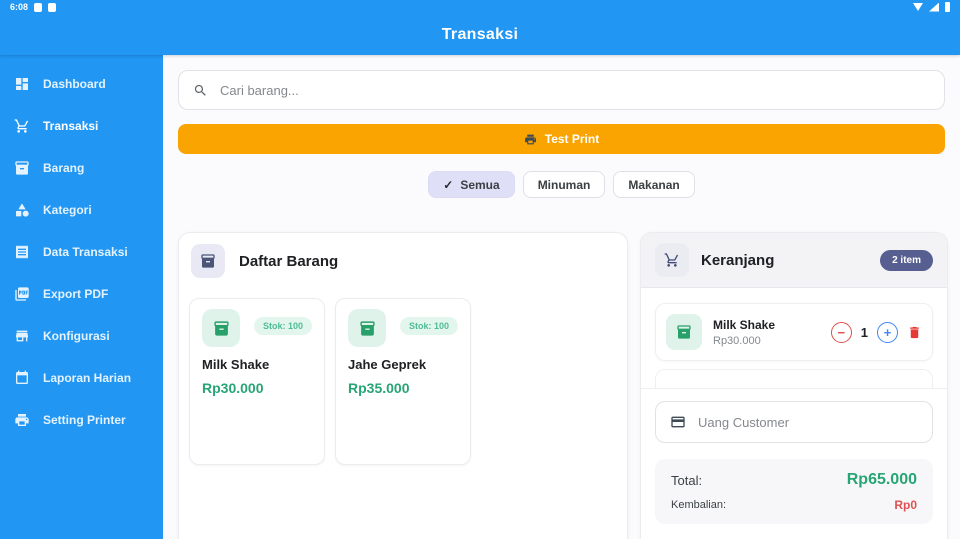  Describe the element at coordinates (76, 336) in the screenshot. I see `sidebar-item-label: Konfigurasi` at that location.